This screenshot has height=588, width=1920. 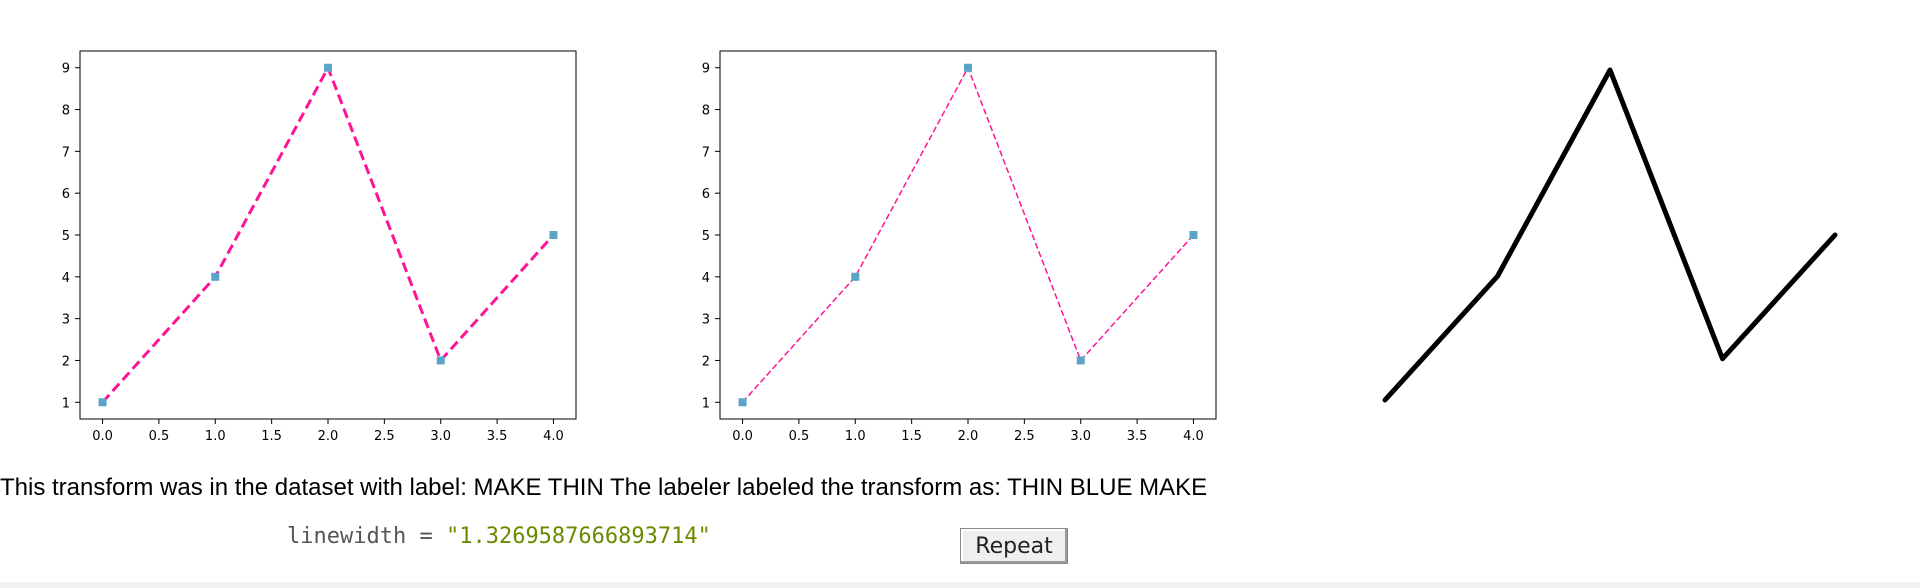 I want to click on hand-sketch-svg, so click(x=1610, y=235).